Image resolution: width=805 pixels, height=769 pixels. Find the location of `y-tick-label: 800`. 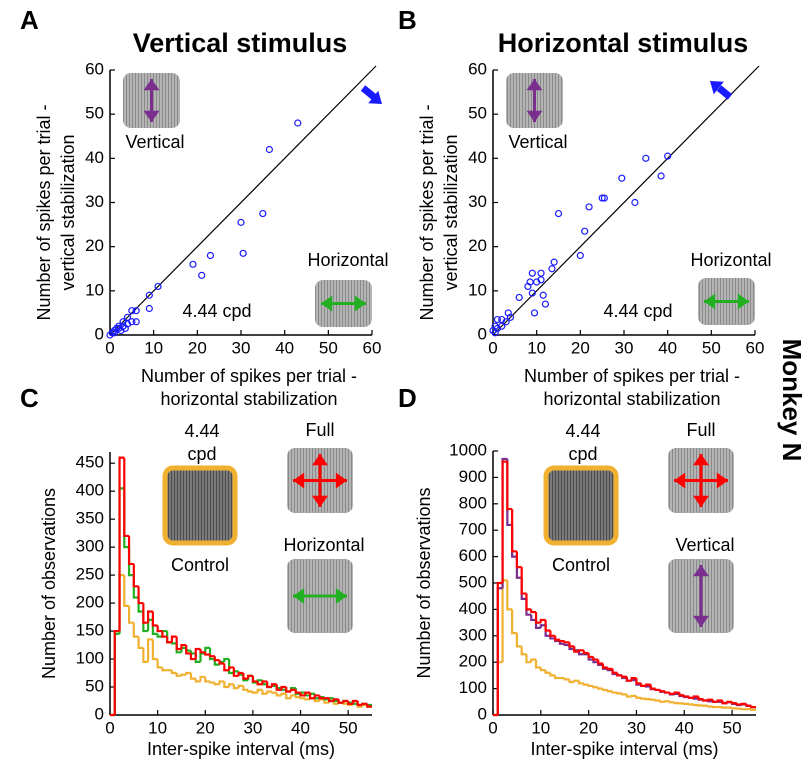

y-tick-label: 800 is located at coordinates (473, 502).